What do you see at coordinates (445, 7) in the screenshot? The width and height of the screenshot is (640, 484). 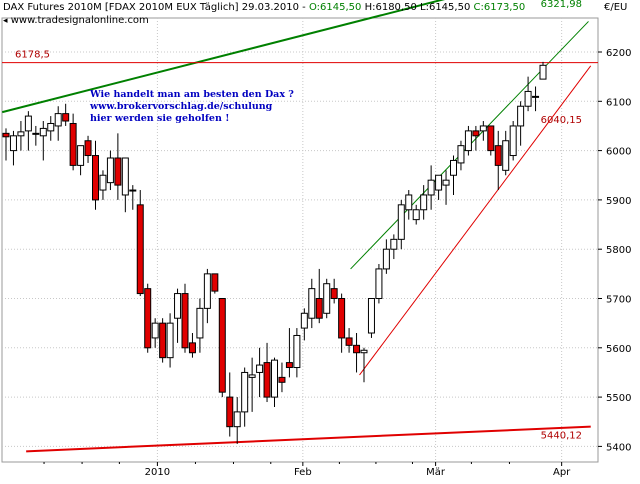 I see `low-value: L:6145,50` at bounding box center [445, 7].